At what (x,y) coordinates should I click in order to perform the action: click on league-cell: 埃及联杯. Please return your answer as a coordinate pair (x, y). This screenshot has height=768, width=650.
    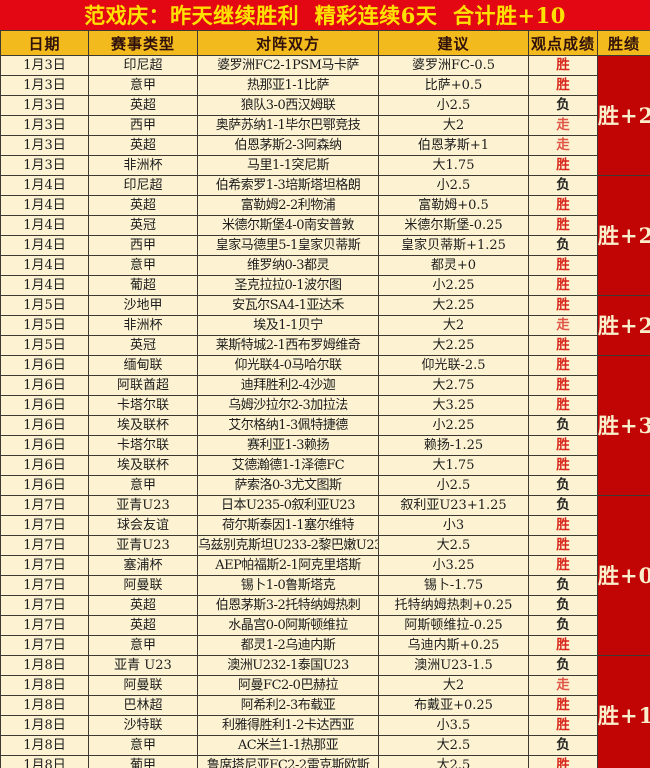
    Looking at the image, I should click on (143, 425).